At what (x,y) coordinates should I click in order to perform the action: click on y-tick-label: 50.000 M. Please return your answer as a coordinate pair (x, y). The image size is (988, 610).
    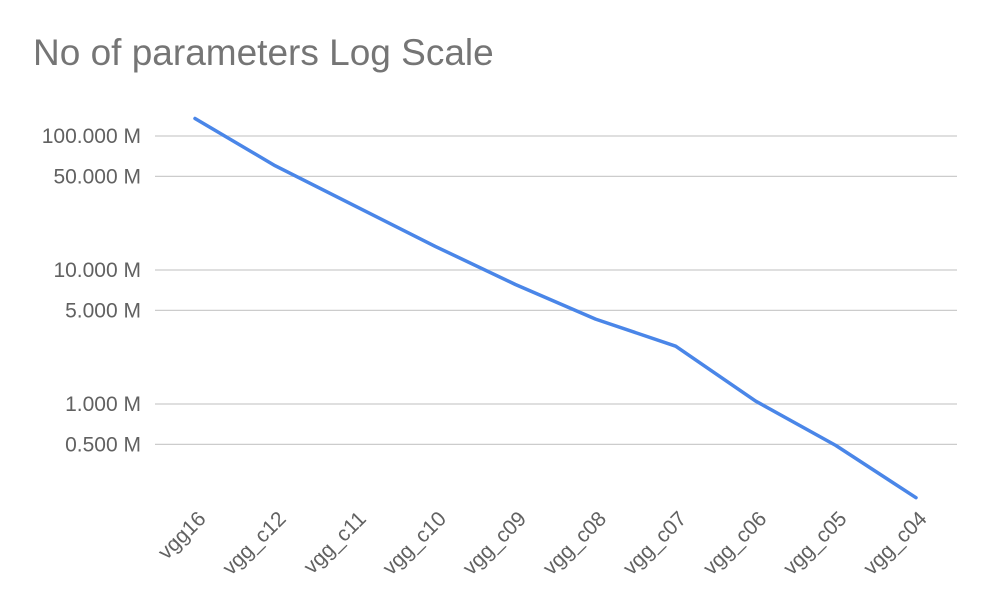
    Looking at the image, I should click on (97, 176).